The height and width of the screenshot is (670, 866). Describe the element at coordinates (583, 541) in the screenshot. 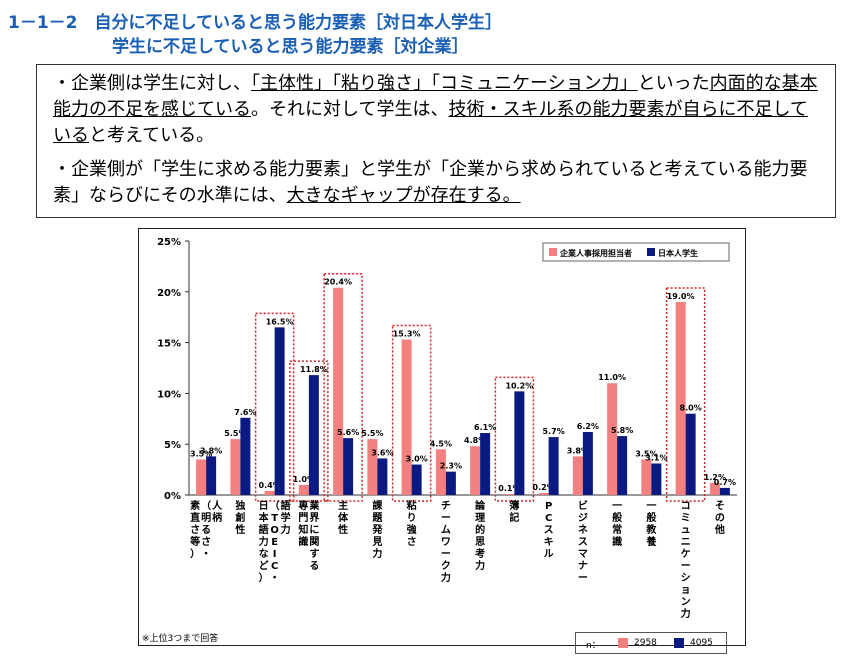

I see `x-tick-label: ビジネスマナー` at that location.